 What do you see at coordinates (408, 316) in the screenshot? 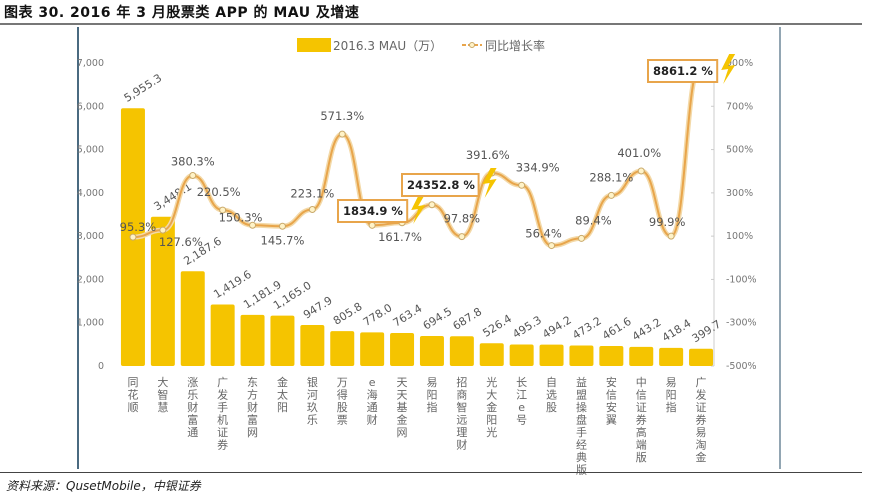
I see `bar-data-label: 763.4` at bounding box center [408, 316].